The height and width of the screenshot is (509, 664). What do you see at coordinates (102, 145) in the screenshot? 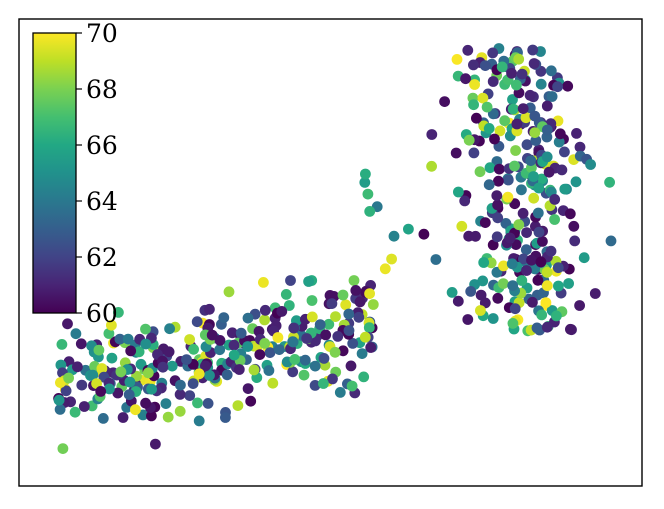
I see `colorbar-tick-label: 66` at bounding box center [102, 145].